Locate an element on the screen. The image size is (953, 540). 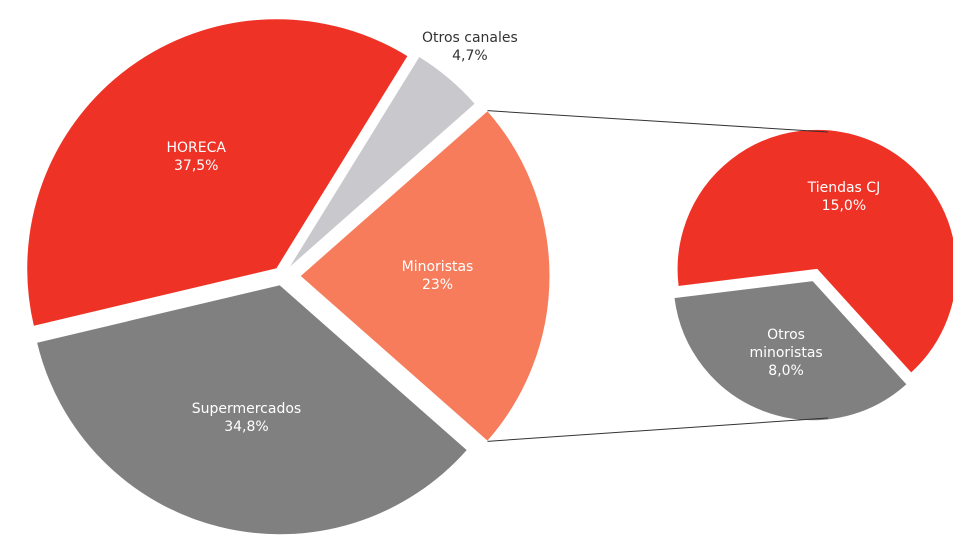
value-label: 34,8% is located at coordinates (246, 427).